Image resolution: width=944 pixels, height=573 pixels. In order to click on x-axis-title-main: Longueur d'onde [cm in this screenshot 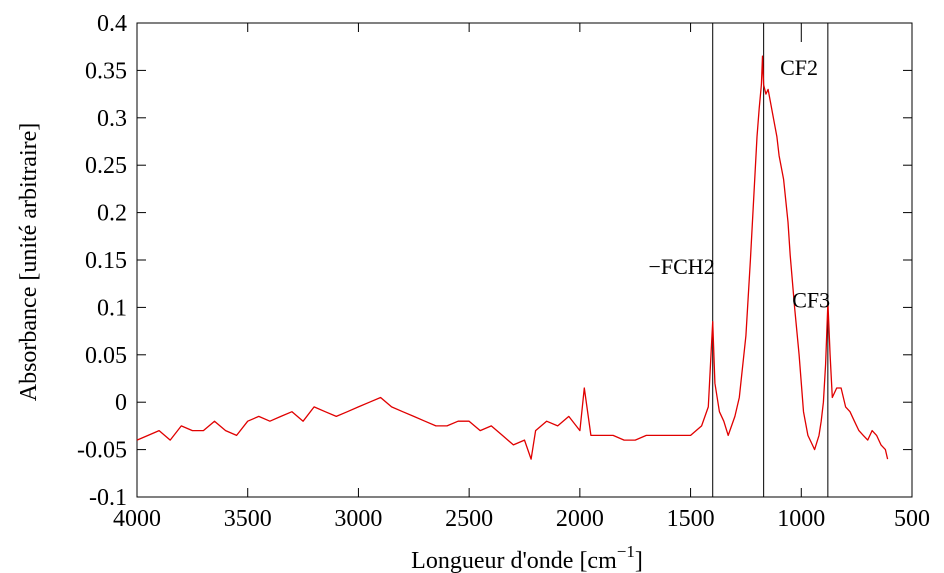, I will do `click(514, 560)`.